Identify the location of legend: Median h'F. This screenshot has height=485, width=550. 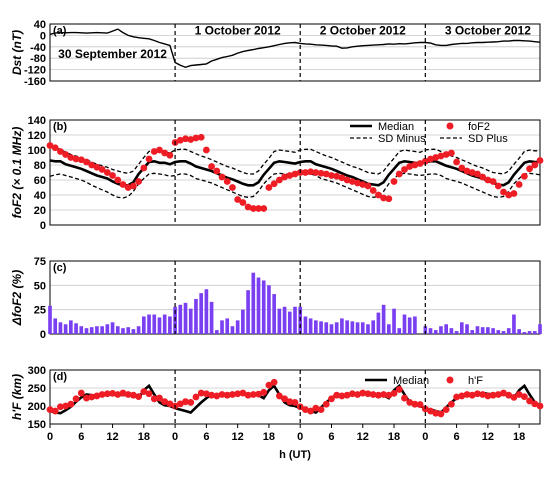
(424, 381).